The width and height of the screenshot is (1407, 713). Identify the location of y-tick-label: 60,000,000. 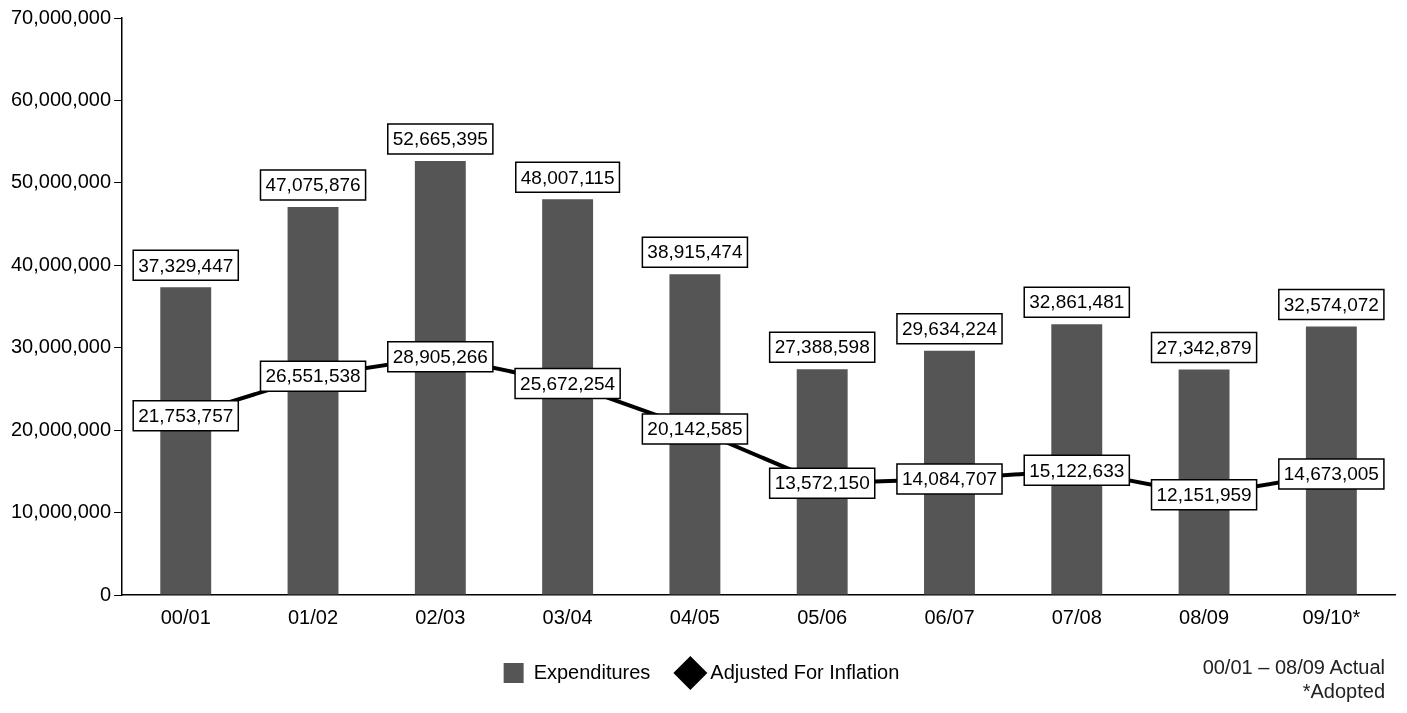
(61, 98).